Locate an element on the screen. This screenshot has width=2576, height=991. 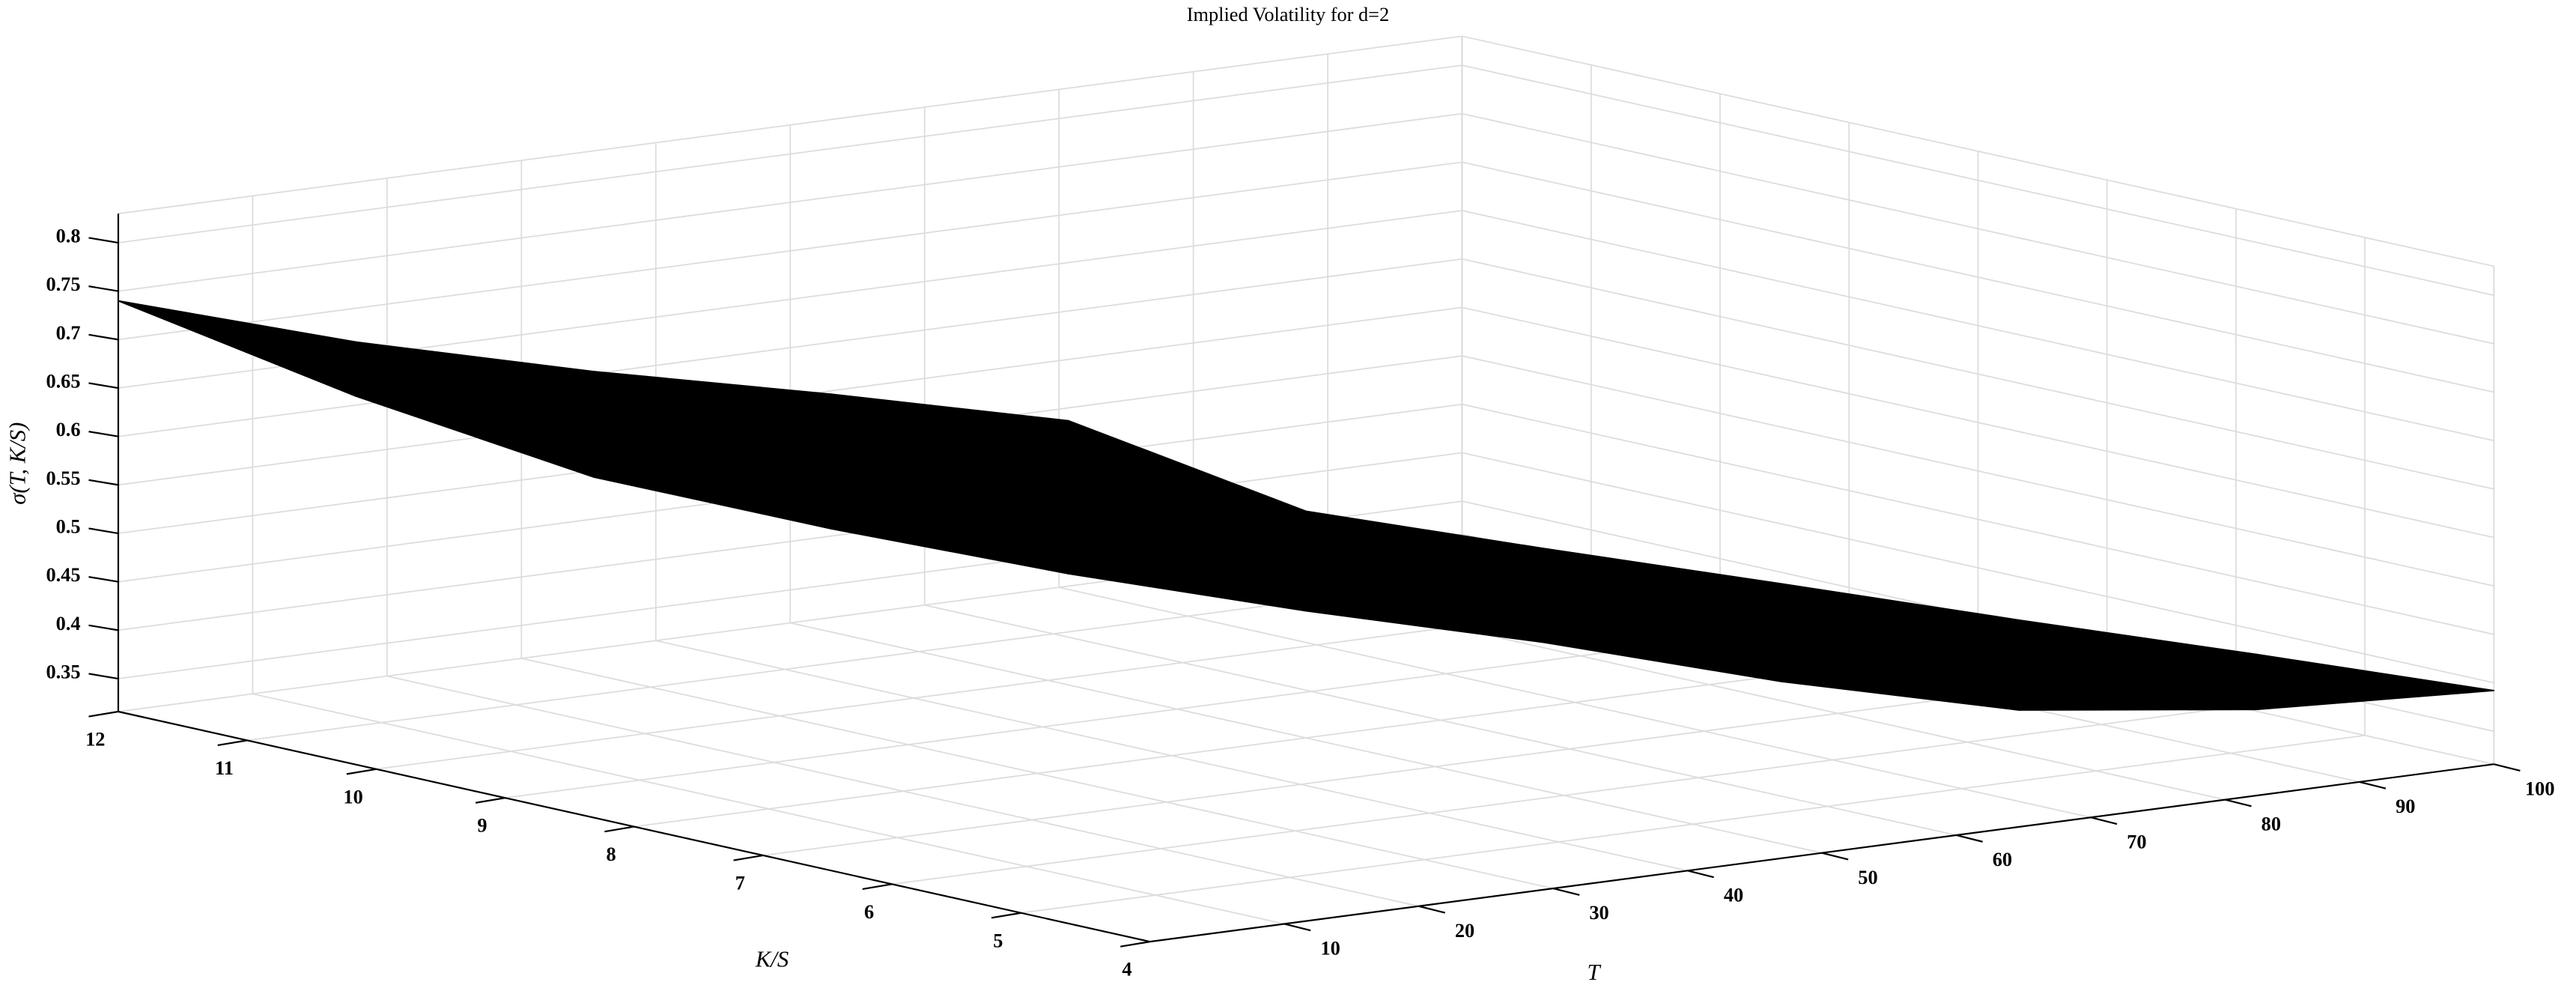
x-tick-label: 40 is located at coordinates (1733, 896).